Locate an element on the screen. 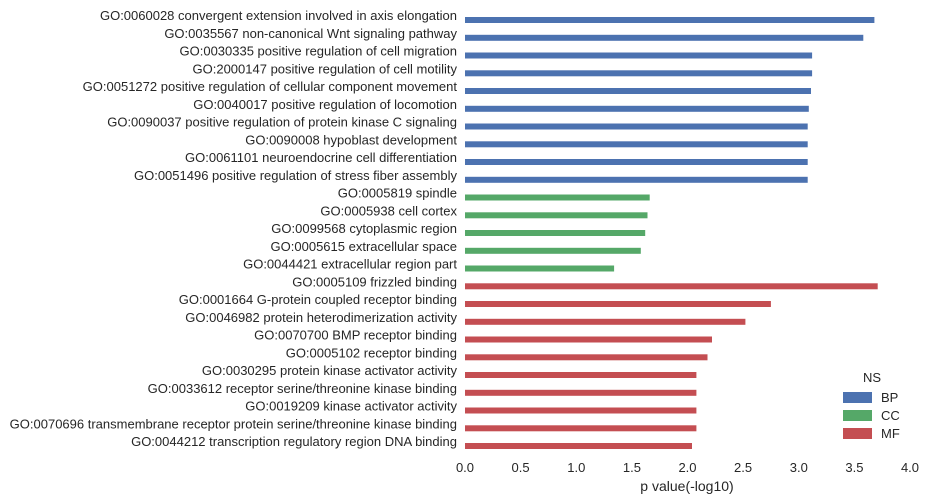 Image resolution: width=927 pixels, height=500 pixels. category-label: GO:0090008 hypoblast development is located at coordinates (351, 139).